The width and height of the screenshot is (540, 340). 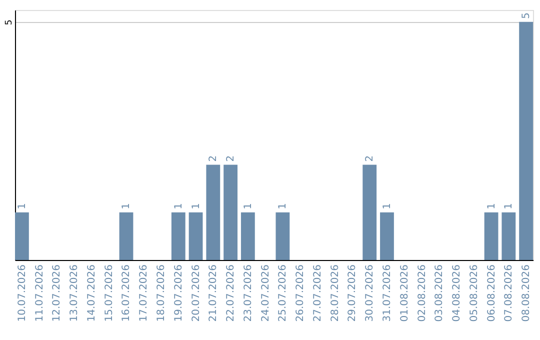 I want to click on x-tick-label: 20.07.2026, so click(x=196, y=293).